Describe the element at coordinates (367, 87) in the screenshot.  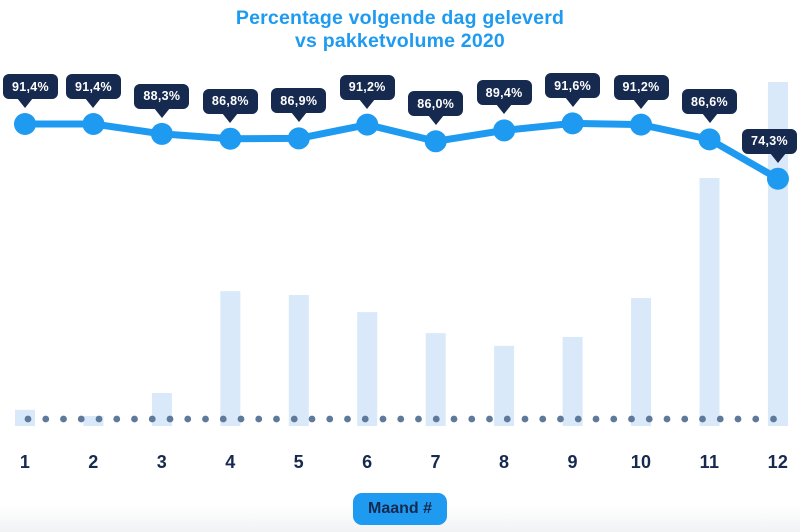
I see `value-label-month-6: 91,2%` at that location.